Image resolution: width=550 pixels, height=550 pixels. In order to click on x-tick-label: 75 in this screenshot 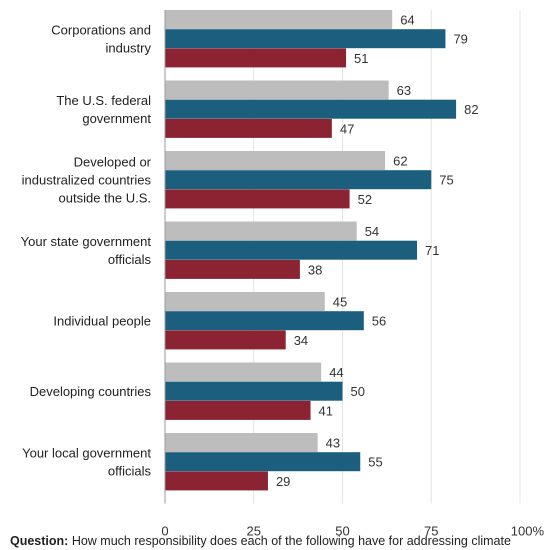, I will do `click(431, 531)`.